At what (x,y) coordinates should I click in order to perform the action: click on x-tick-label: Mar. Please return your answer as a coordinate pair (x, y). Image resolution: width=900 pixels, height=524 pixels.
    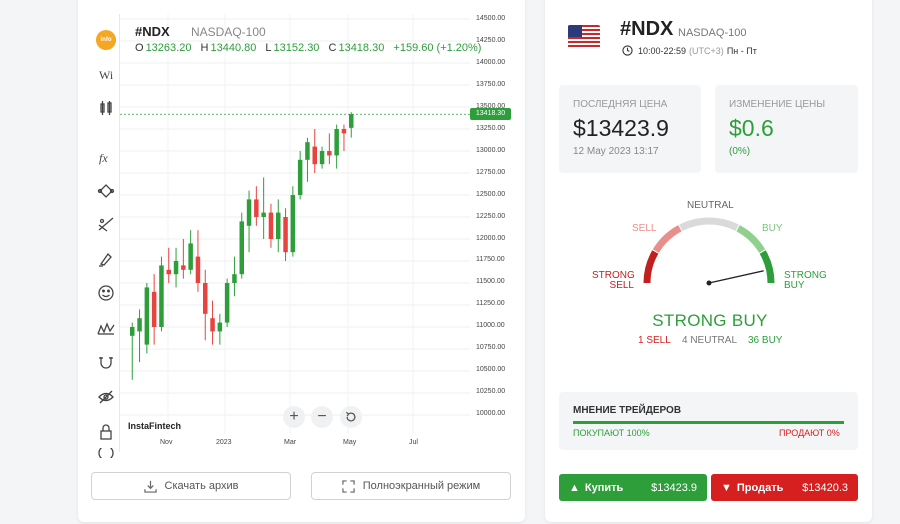
    Looking at the image, I should click on (290, 442).